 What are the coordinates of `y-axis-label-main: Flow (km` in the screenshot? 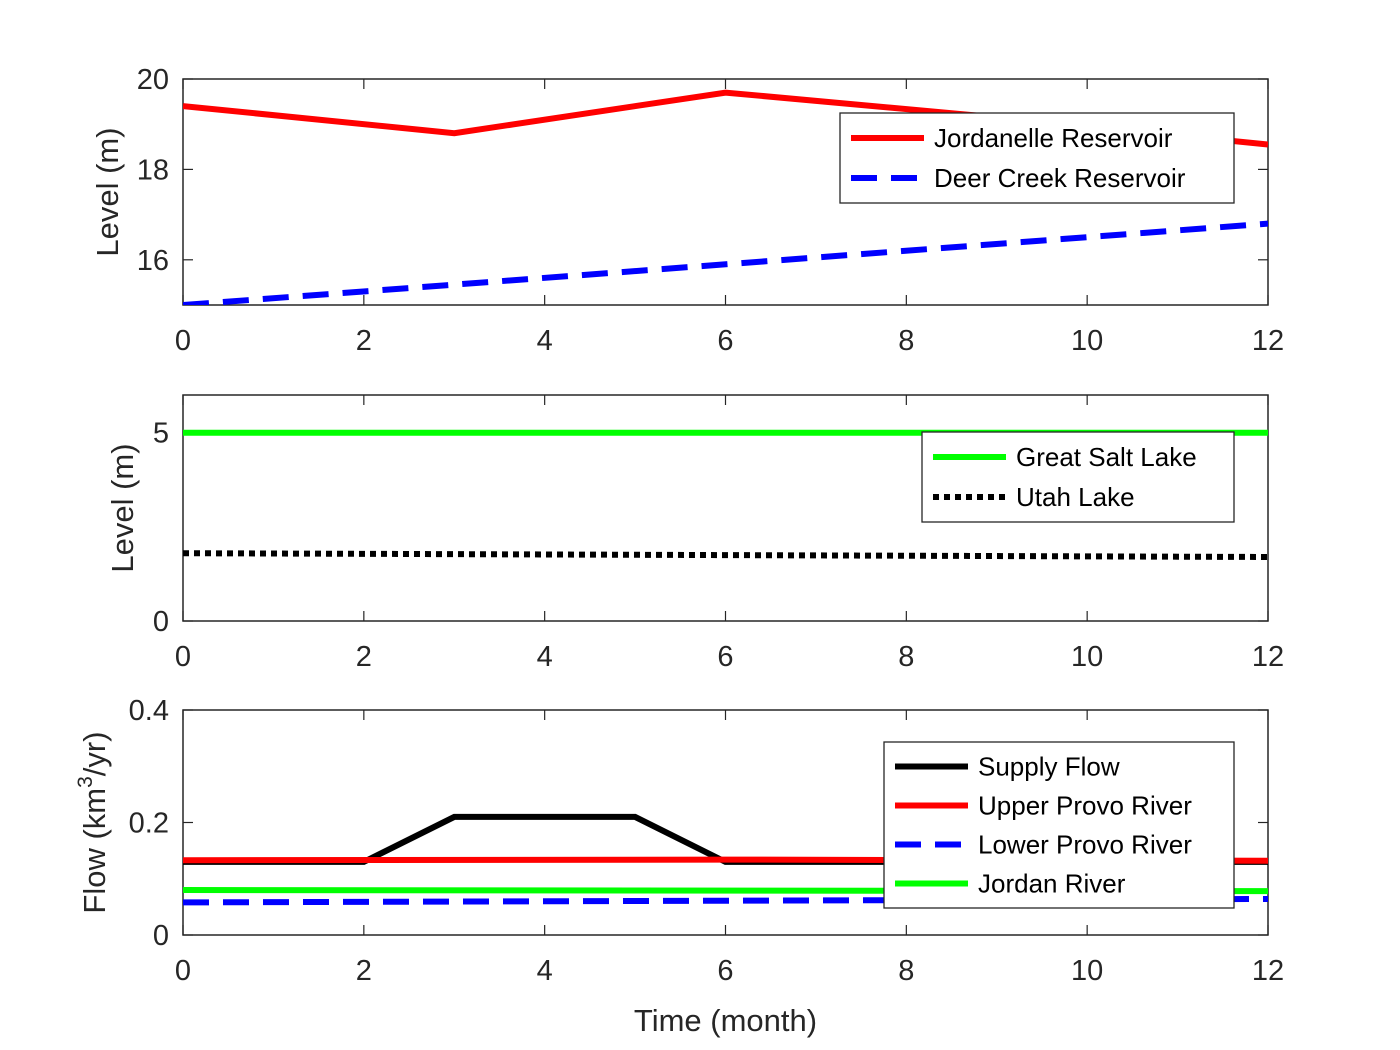 It's located at (94, 851).